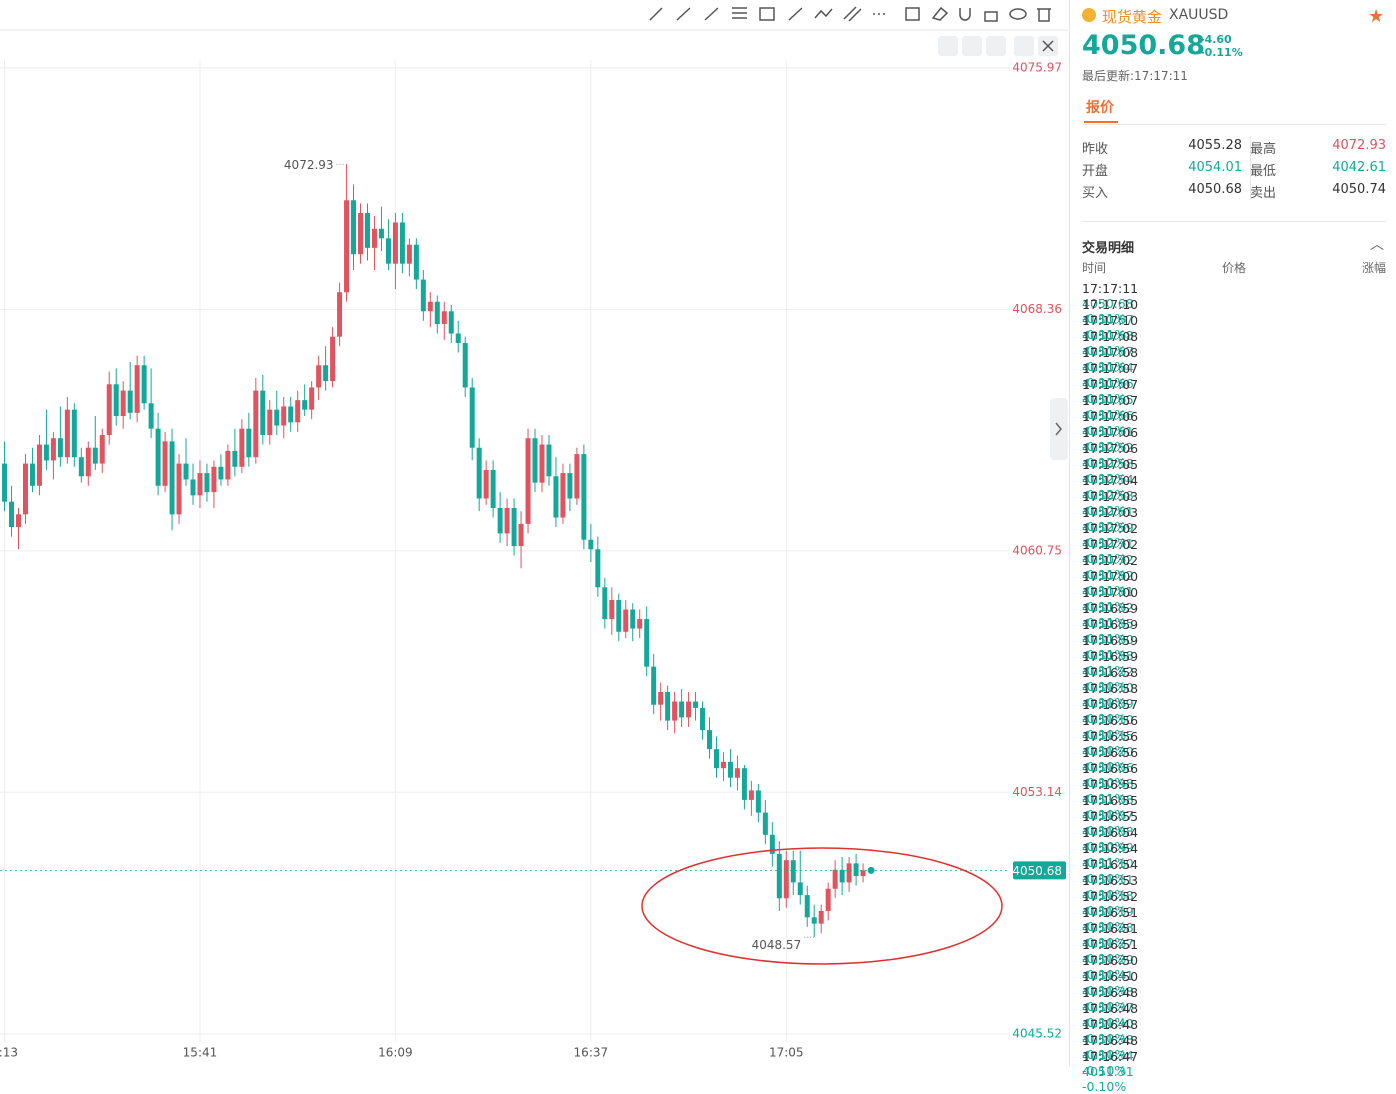  I want to click on trade-time: 17:16:50, so click(1110, 976).